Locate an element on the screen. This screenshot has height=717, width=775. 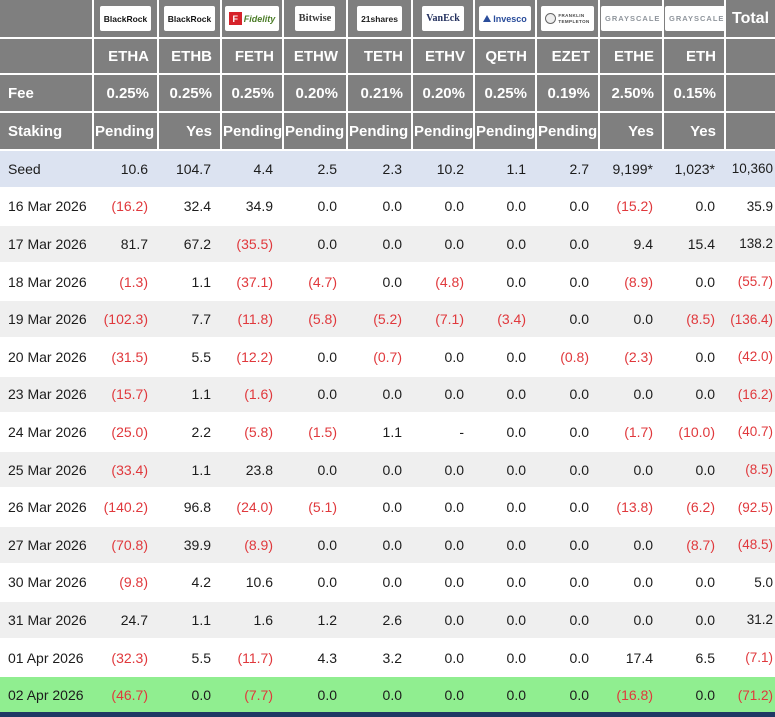
flow-value-cell: 7.7 is located at coordinates (189, 319).